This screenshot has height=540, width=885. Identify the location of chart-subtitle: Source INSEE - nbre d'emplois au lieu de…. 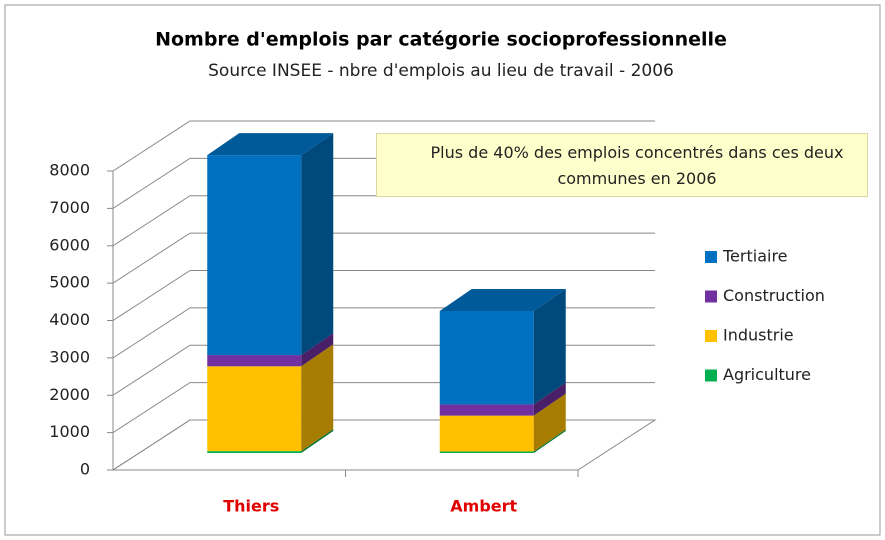
(441, 71).